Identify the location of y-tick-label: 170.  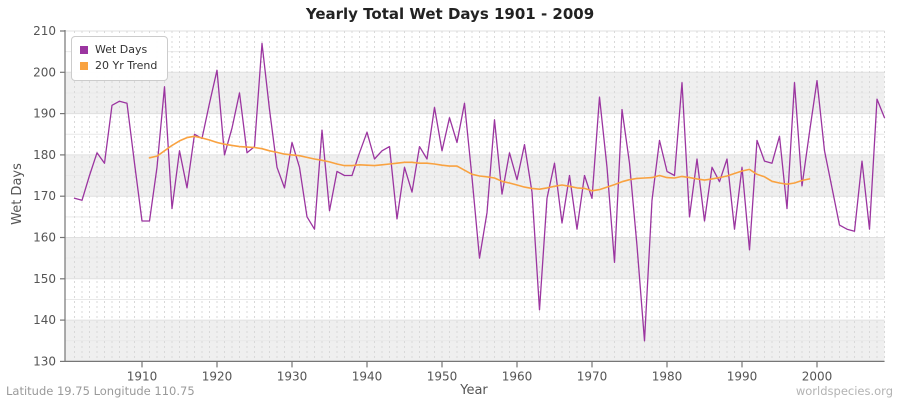
(44, 196).